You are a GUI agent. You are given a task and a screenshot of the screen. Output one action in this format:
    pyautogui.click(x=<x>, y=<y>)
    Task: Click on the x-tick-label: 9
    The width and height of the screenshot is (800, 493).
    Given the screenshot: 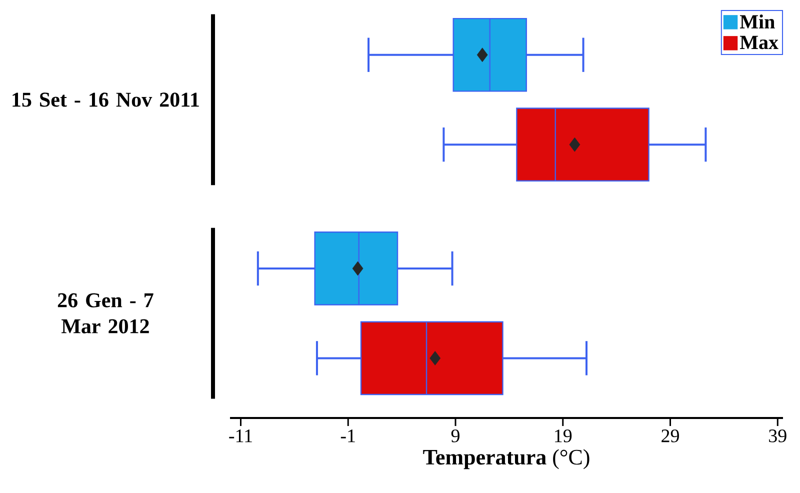 What is the action you would take?
    pyautogui.click(x=455, y=436)
    